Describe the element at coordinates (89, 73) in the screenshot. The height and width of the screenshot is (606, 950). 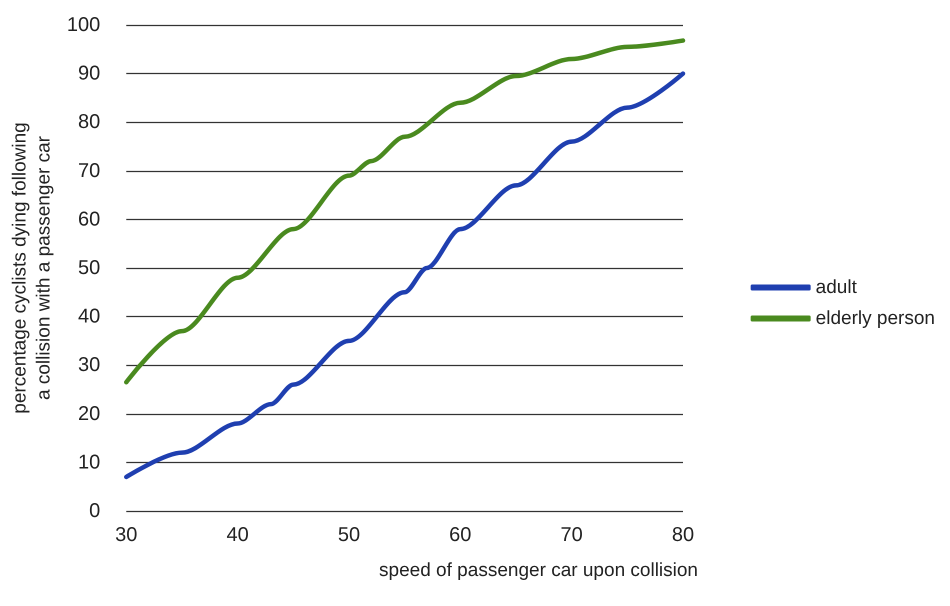
I see `y-tick-label: 90` at that location.